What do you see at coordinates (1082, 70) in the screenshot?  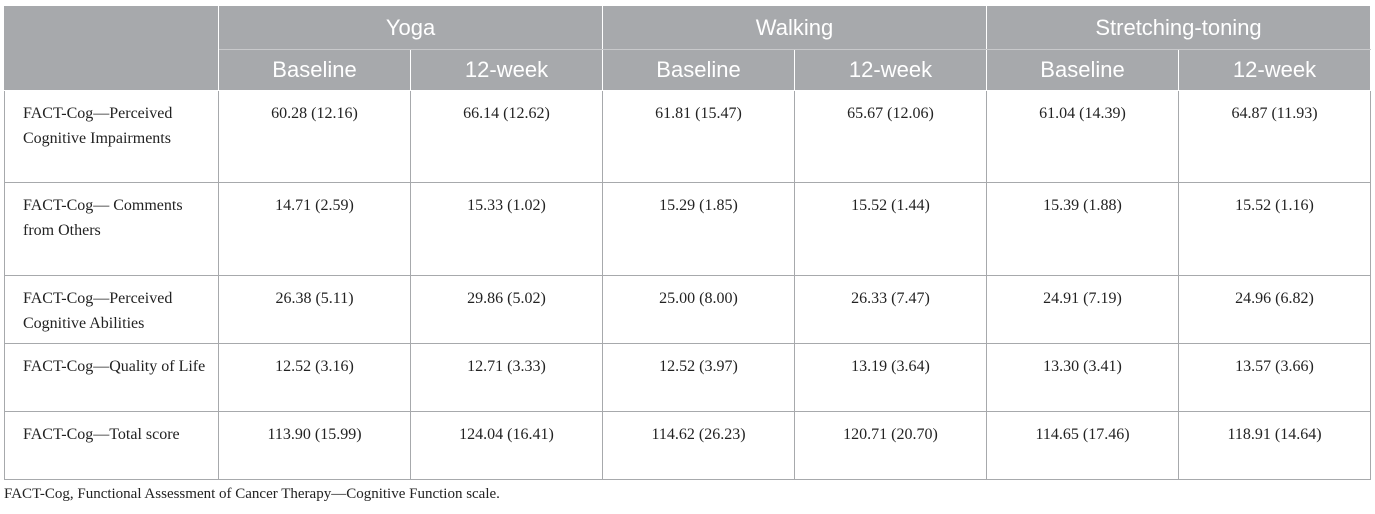 I see `subheader-stretching-baseline: Baseline` at bounding box center [1082, 70].